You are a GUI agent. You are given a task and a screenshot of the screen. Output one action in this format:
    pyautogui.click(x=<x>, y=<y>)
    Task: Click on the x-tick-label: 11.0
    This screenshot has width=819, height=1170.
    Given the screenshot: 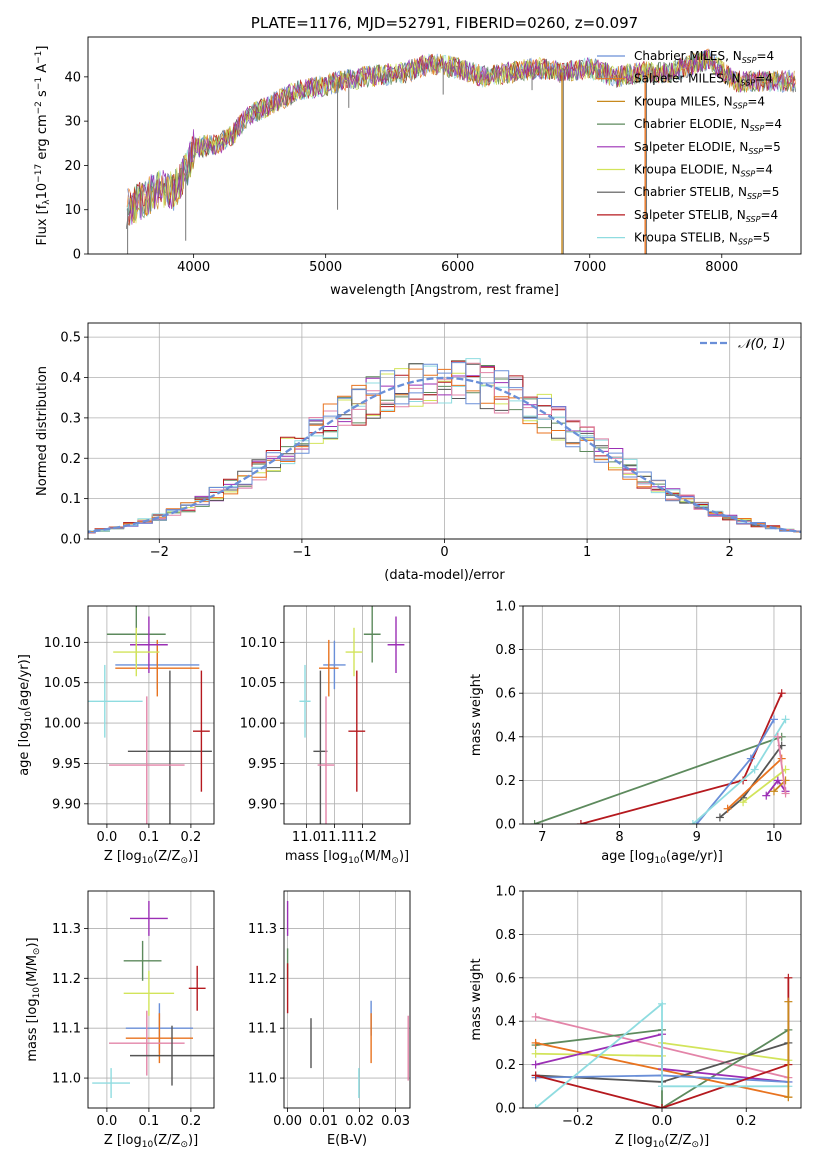 What is the action you would take?
    pyautogui.click(x=306, y=837)
    